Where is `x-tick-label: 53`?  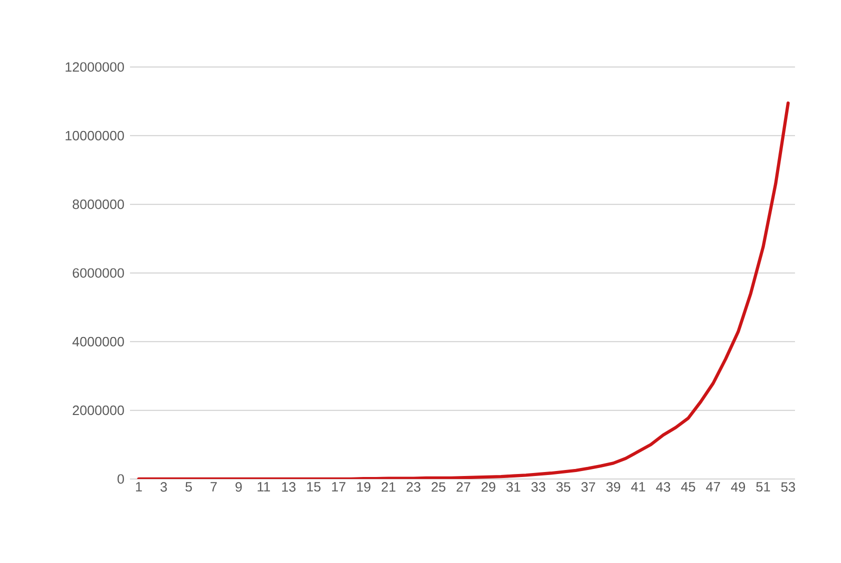
x-tick-label: 53 is located at coordinates (788, 487).